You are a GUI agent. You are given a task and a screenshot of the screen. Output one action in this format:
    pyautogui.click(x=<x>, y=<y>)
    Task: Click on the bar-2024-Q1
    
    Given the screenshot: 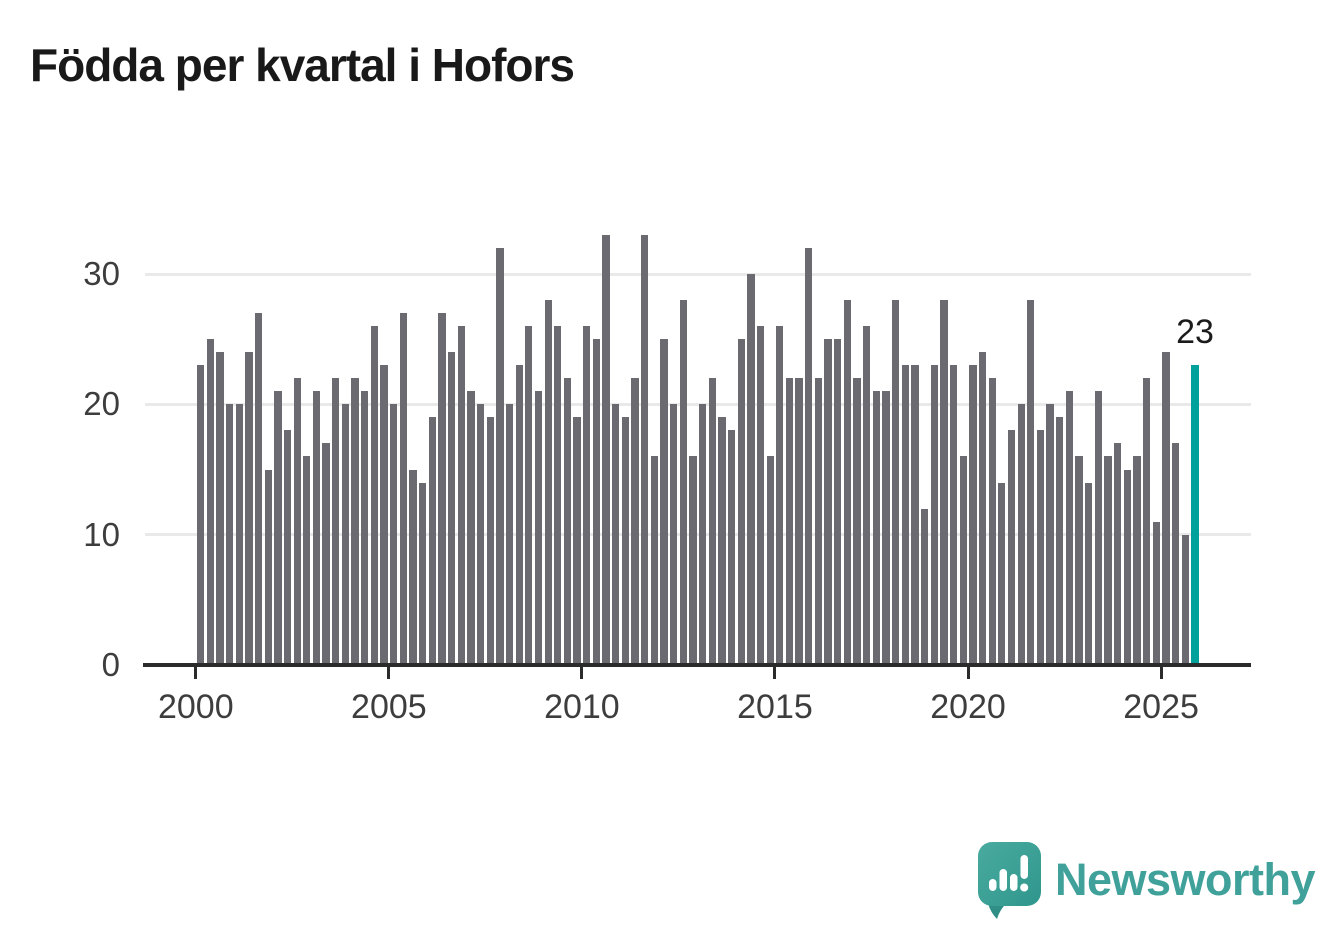 What is the action you would take?
    pyautogui.click(x=1127, y=567)
    